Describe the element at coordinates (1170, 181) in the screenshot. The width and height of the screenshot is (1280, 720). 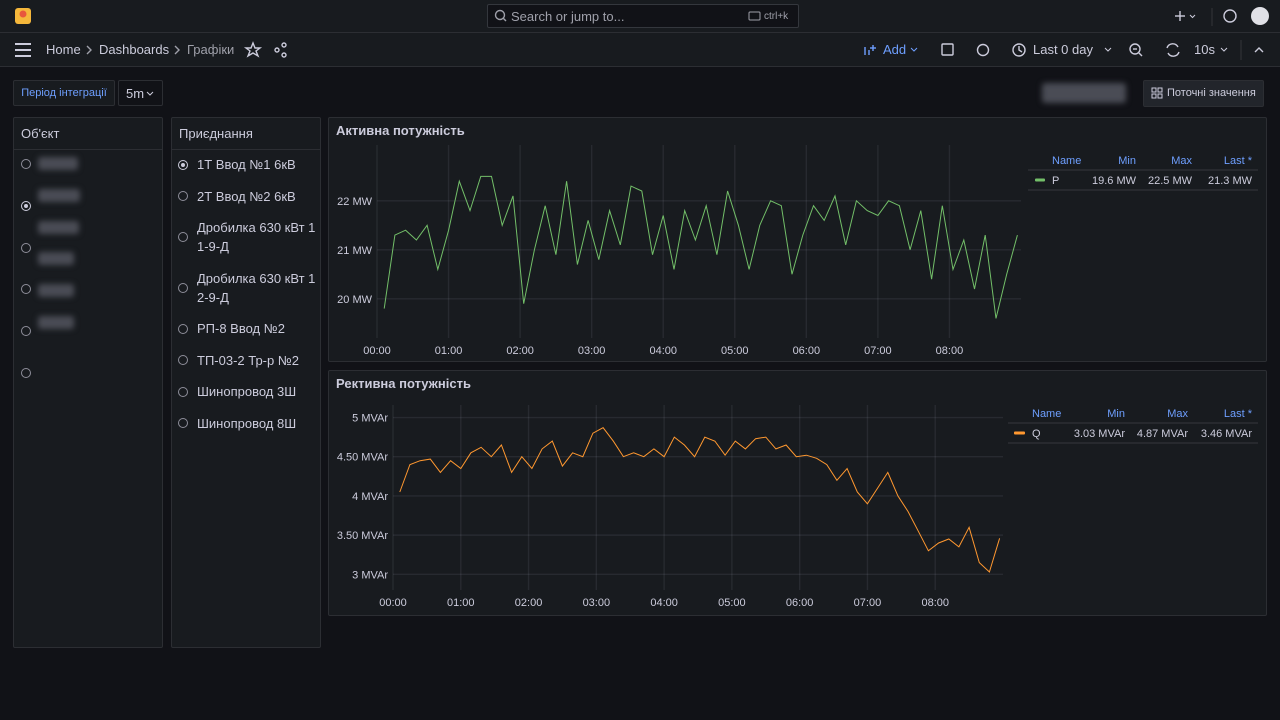
I see `legend-stat: 22.5 MW` at that location.